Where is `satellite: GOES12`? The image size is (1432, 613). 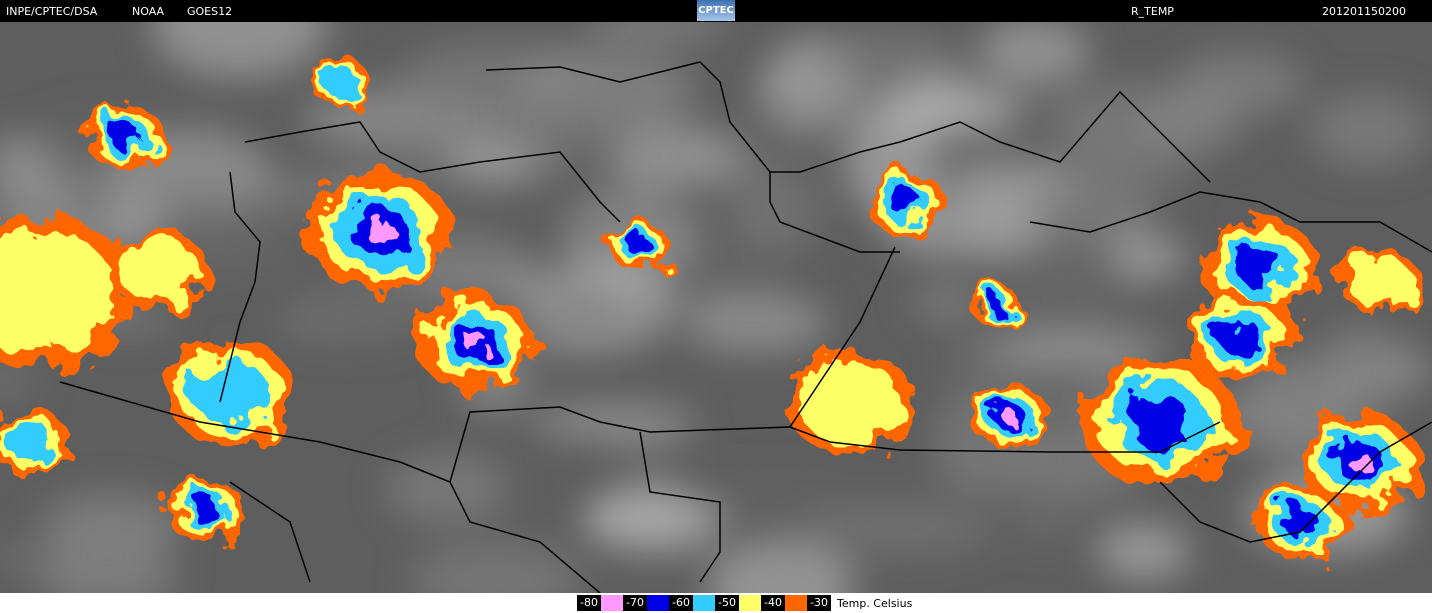 satellite: GOES12 is located at coordinates (210, 11).